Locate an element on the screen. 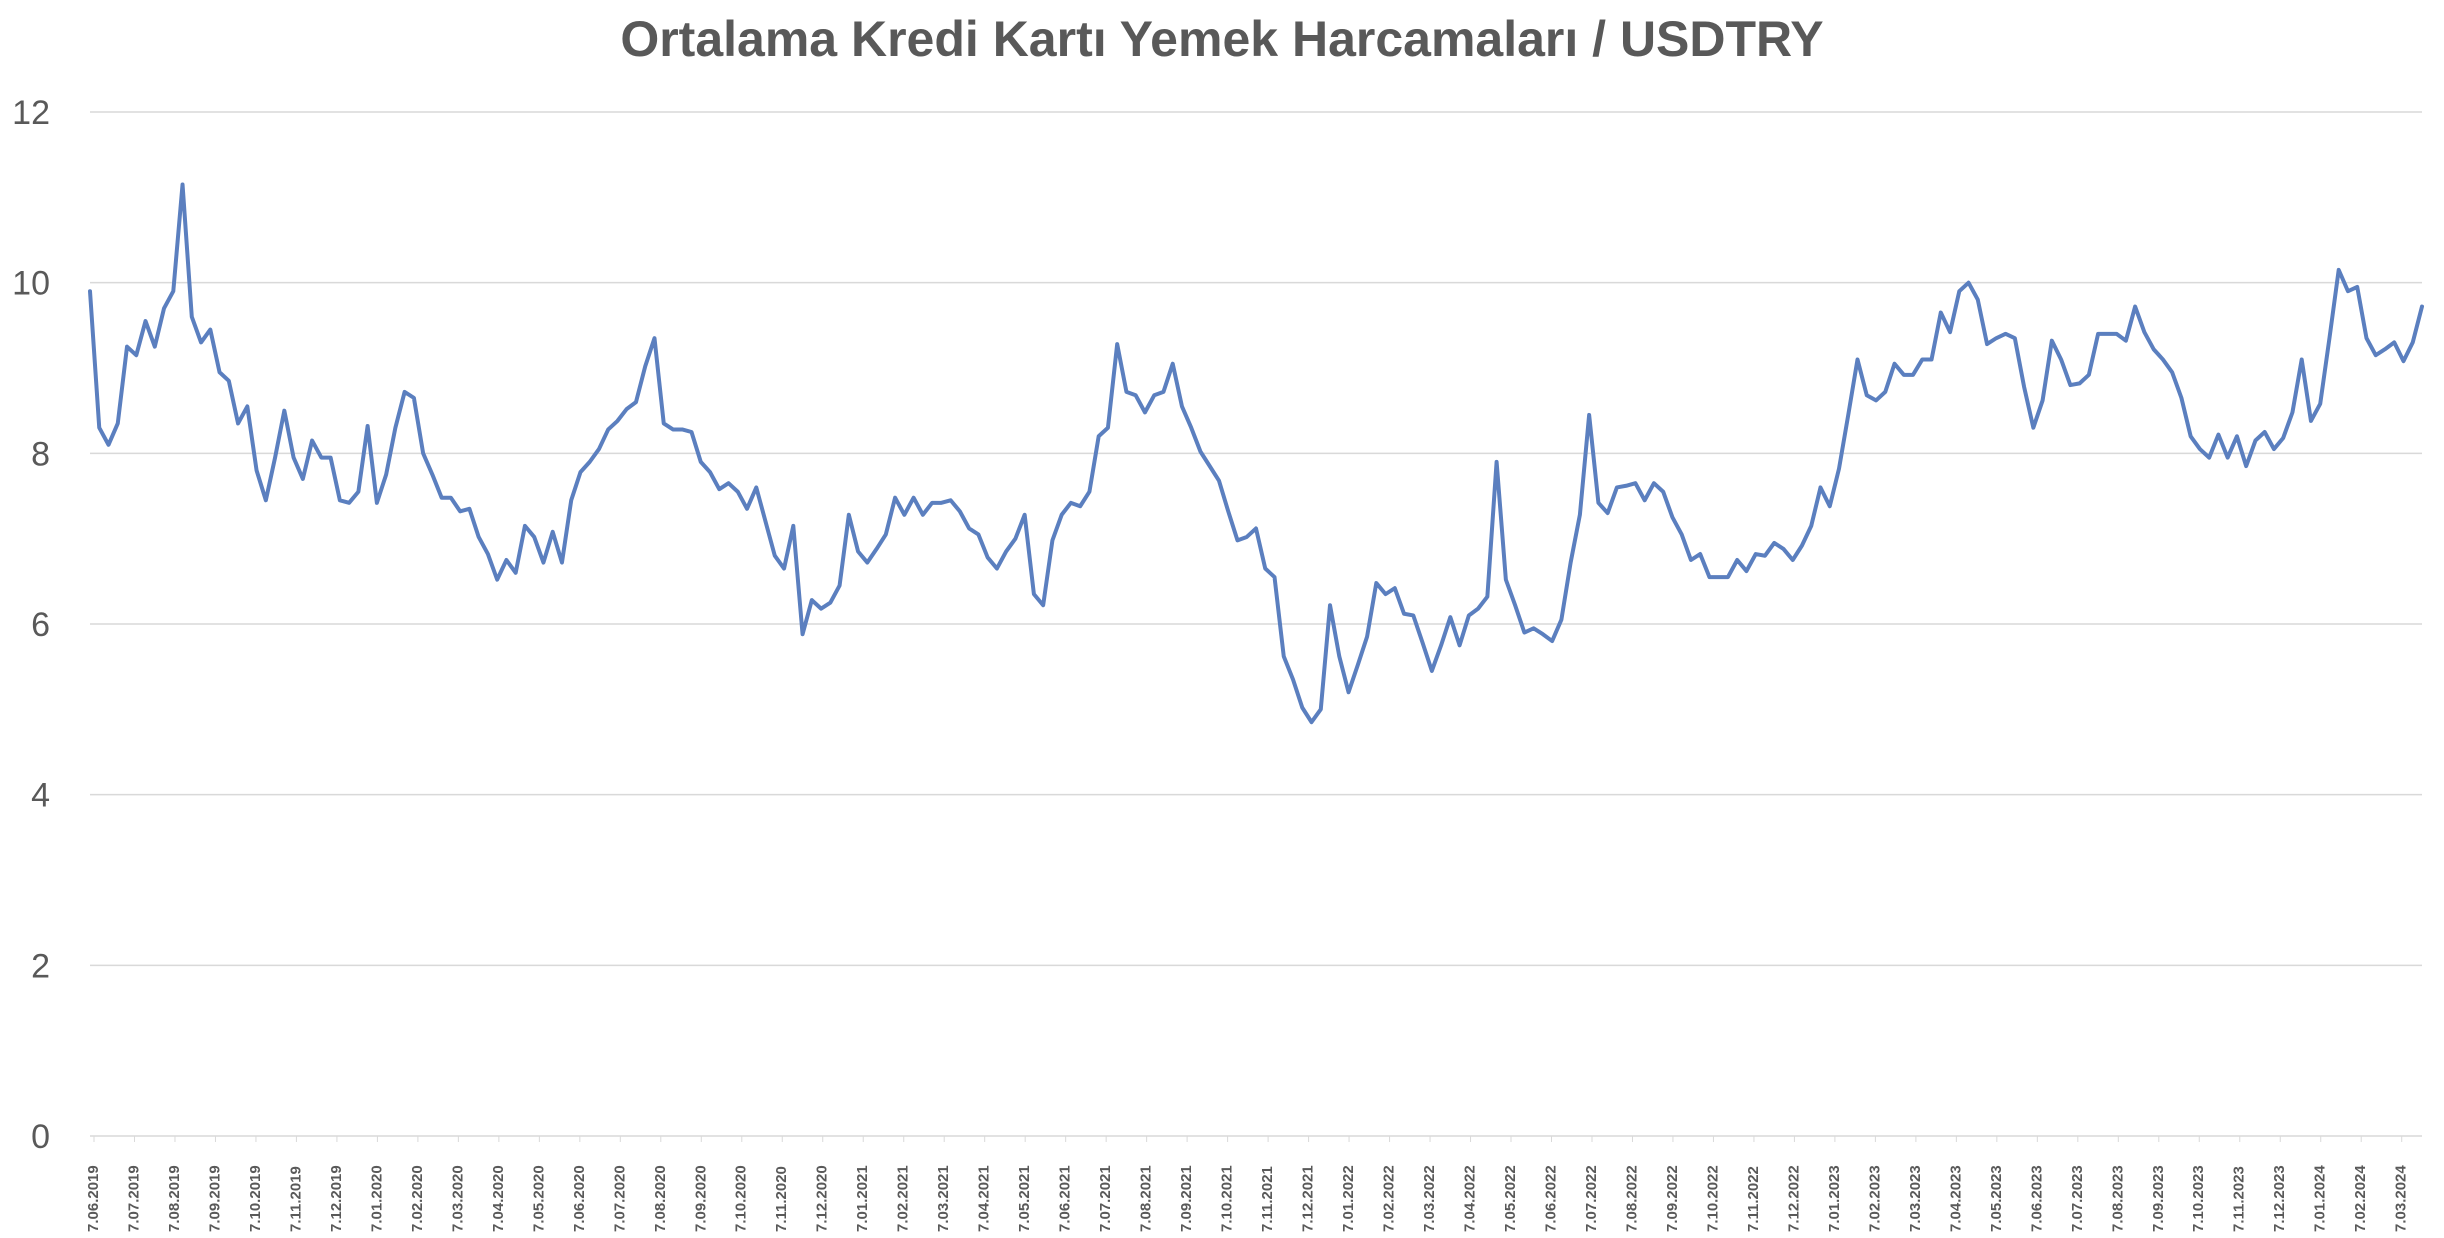 Image resolution: width=2444 pixels, height=1238 pixels. x-tick-label: 7.02.2023 is located at coordinates (1874, 1198).